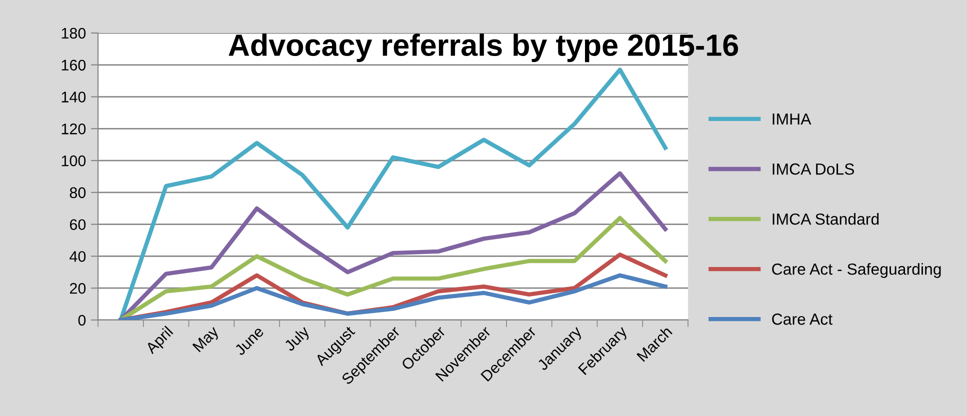 The height and width of the screenshot is (416, 967). I want to click on y-tick-label: 140, so click(74, 97).